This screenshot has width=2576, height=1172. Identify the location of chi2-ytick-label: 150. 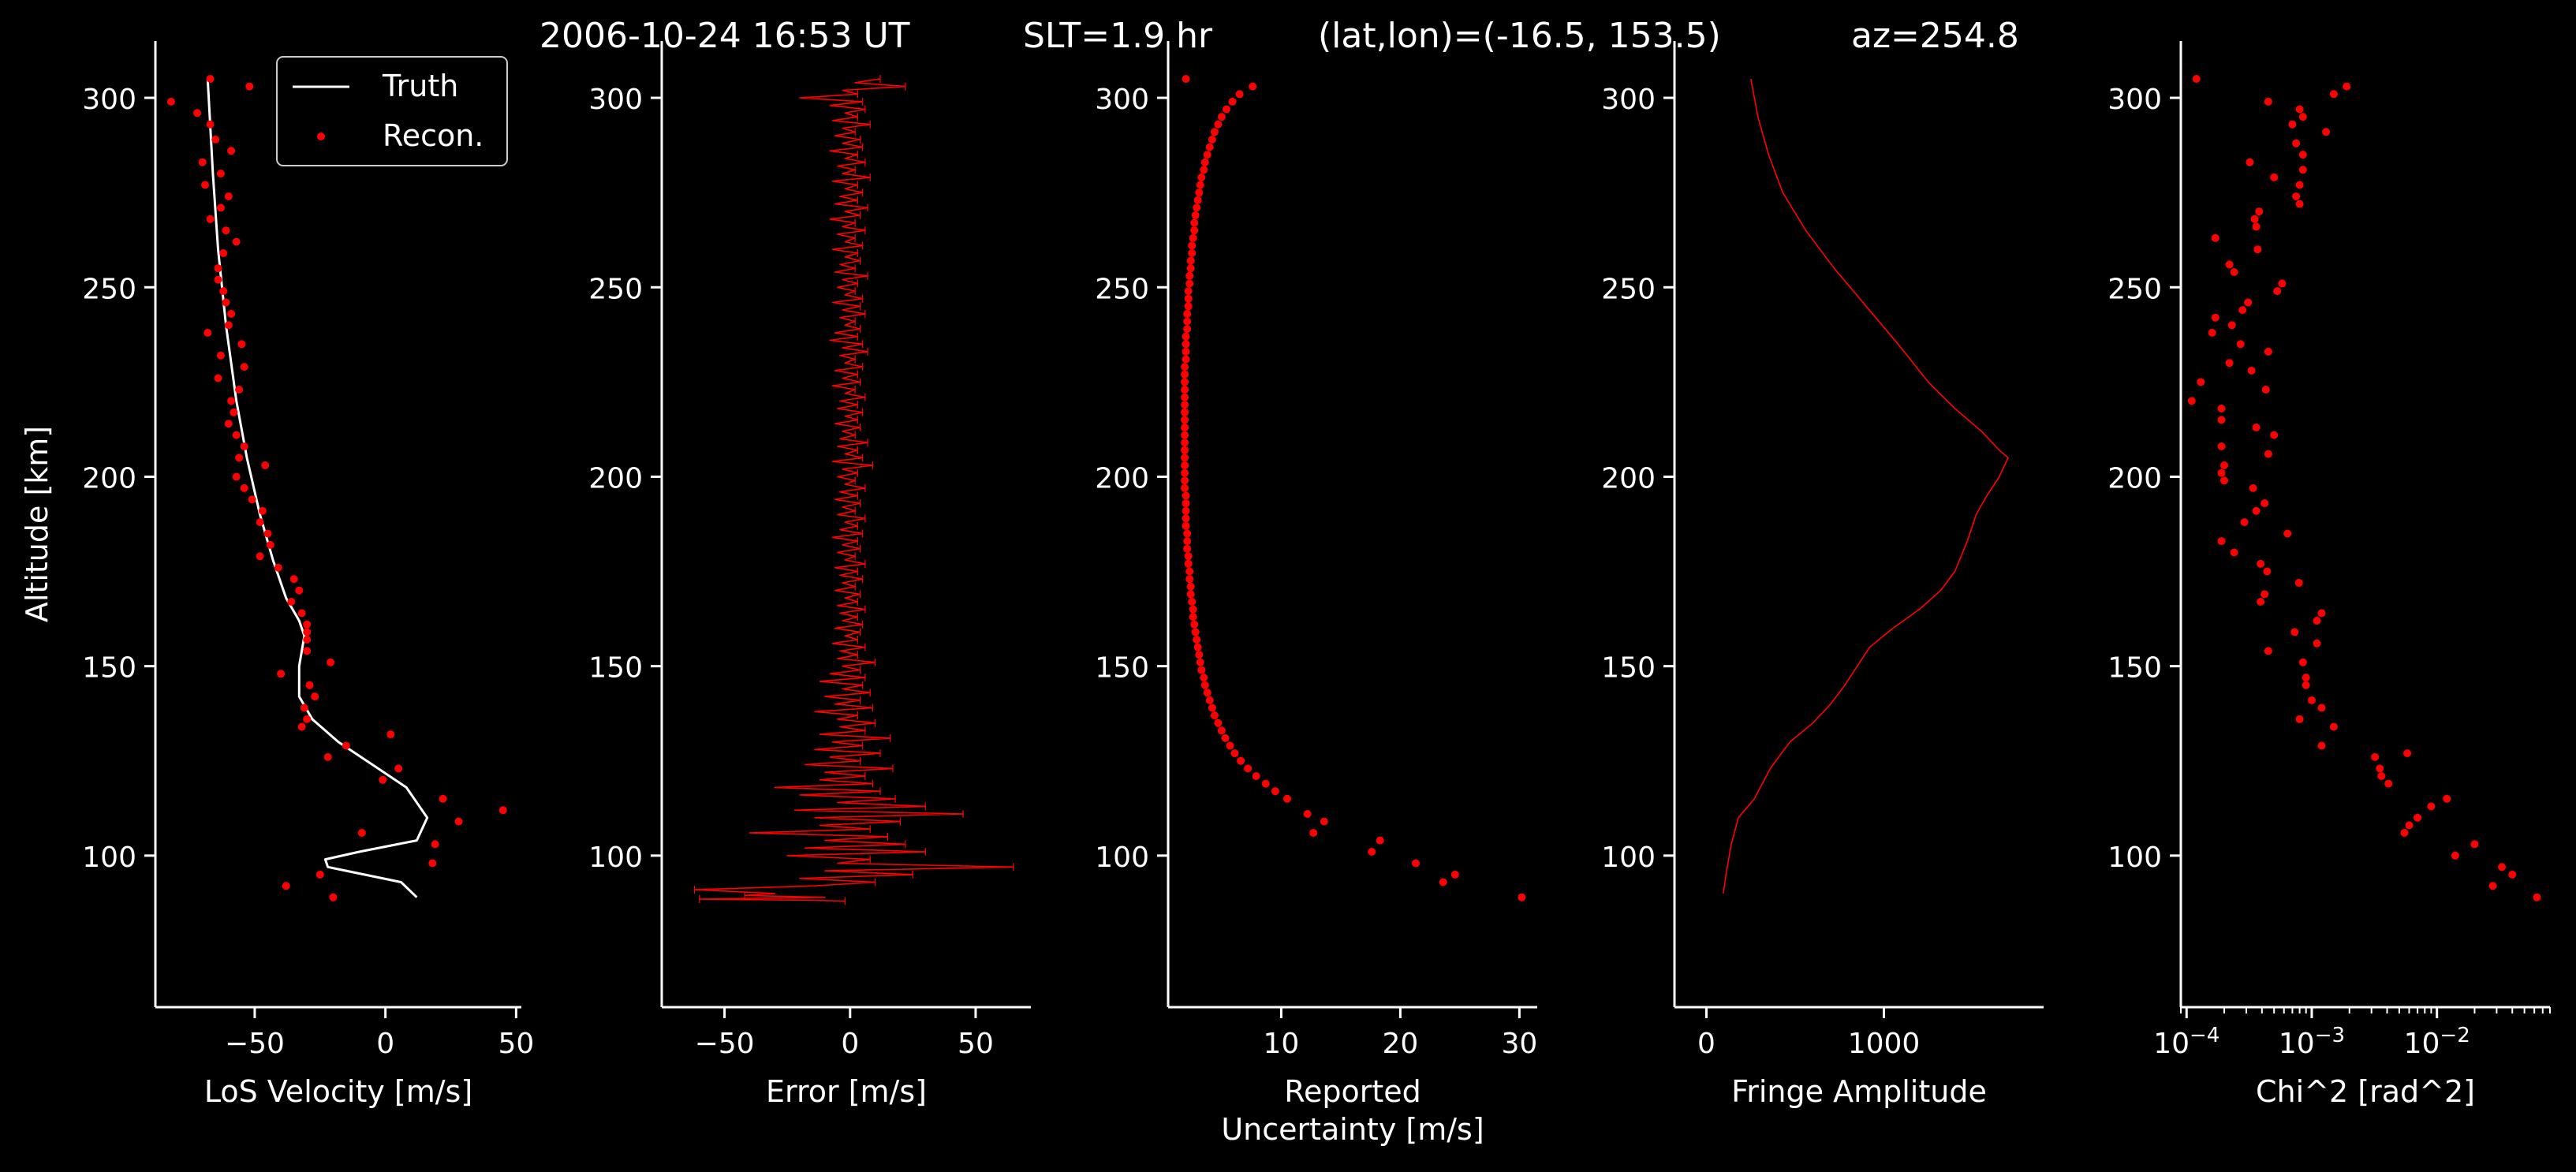
(2134, 668).